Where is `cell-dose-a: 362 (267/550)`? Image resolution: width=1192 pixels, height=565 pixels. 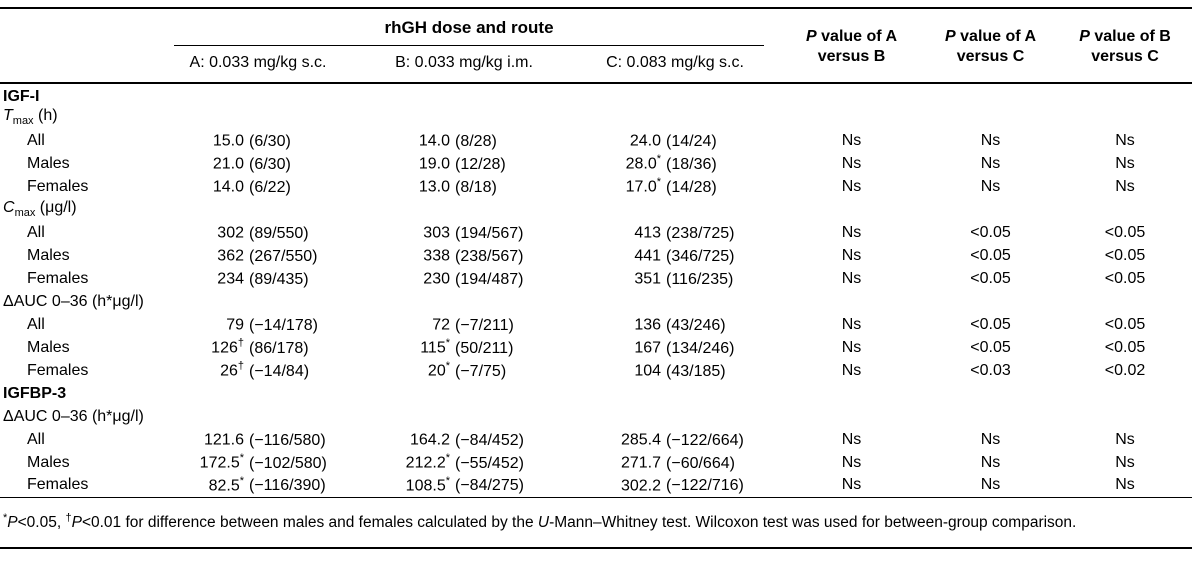
cell-dose-a: 362 (267/550) is located at coordinates (267, 256).